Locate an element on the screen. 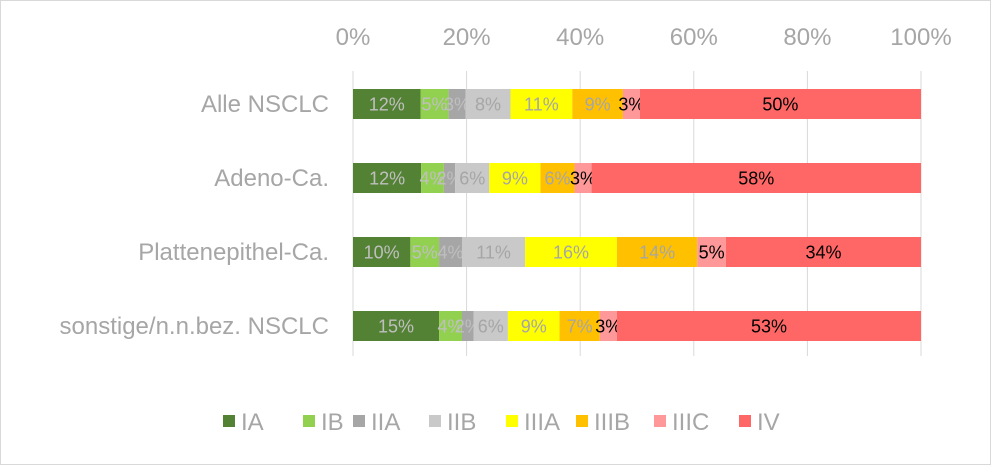 Image resolution: width=991 pixels, height=469 pixels. legend-label: IIIA is located at coordinates (542, 422).